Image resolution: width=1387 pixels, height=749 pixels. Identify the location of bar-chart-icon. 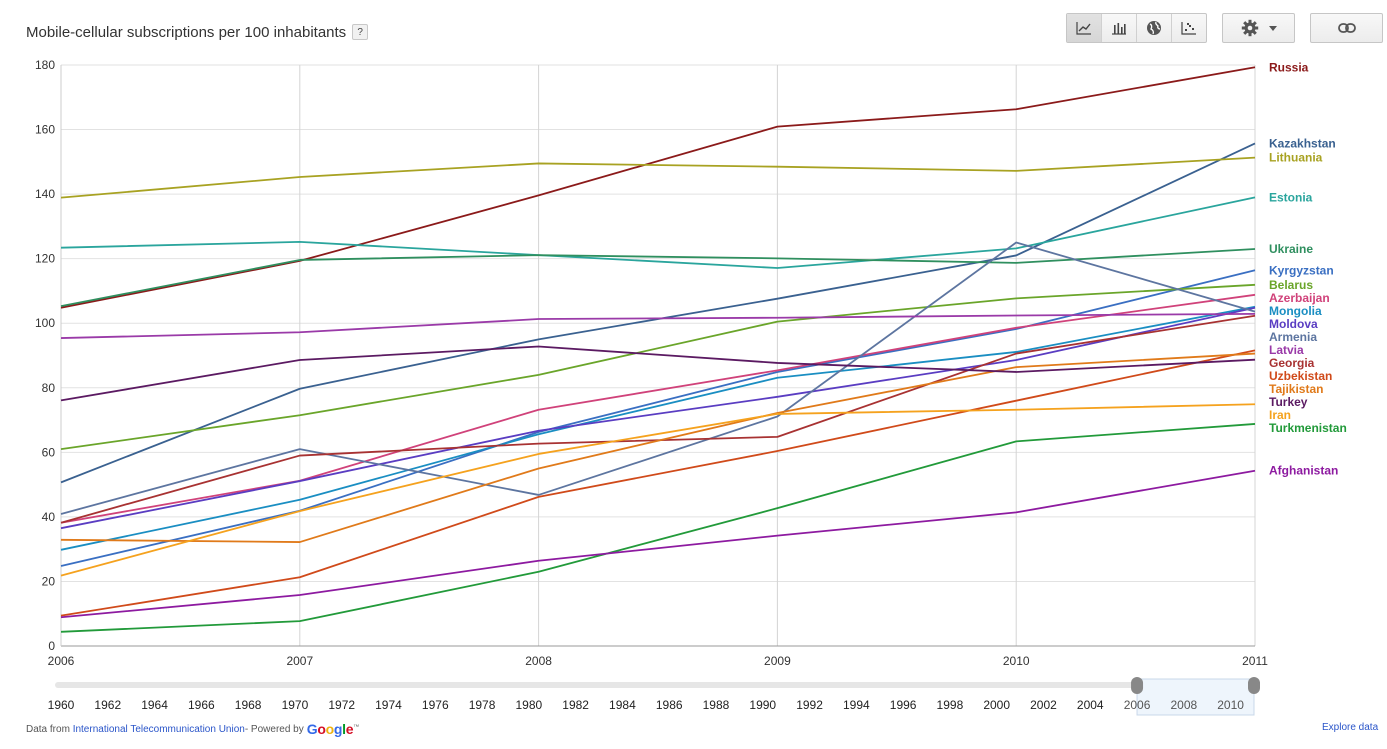
(1119, 29).